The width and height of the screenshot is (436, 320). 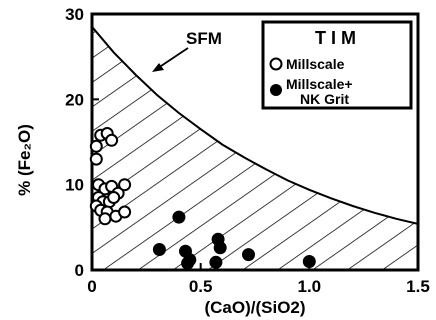 What do you see at coordinates (204, 38) in the screenshot?
I see `region-label: SFM` at bounding box center [204, 38].